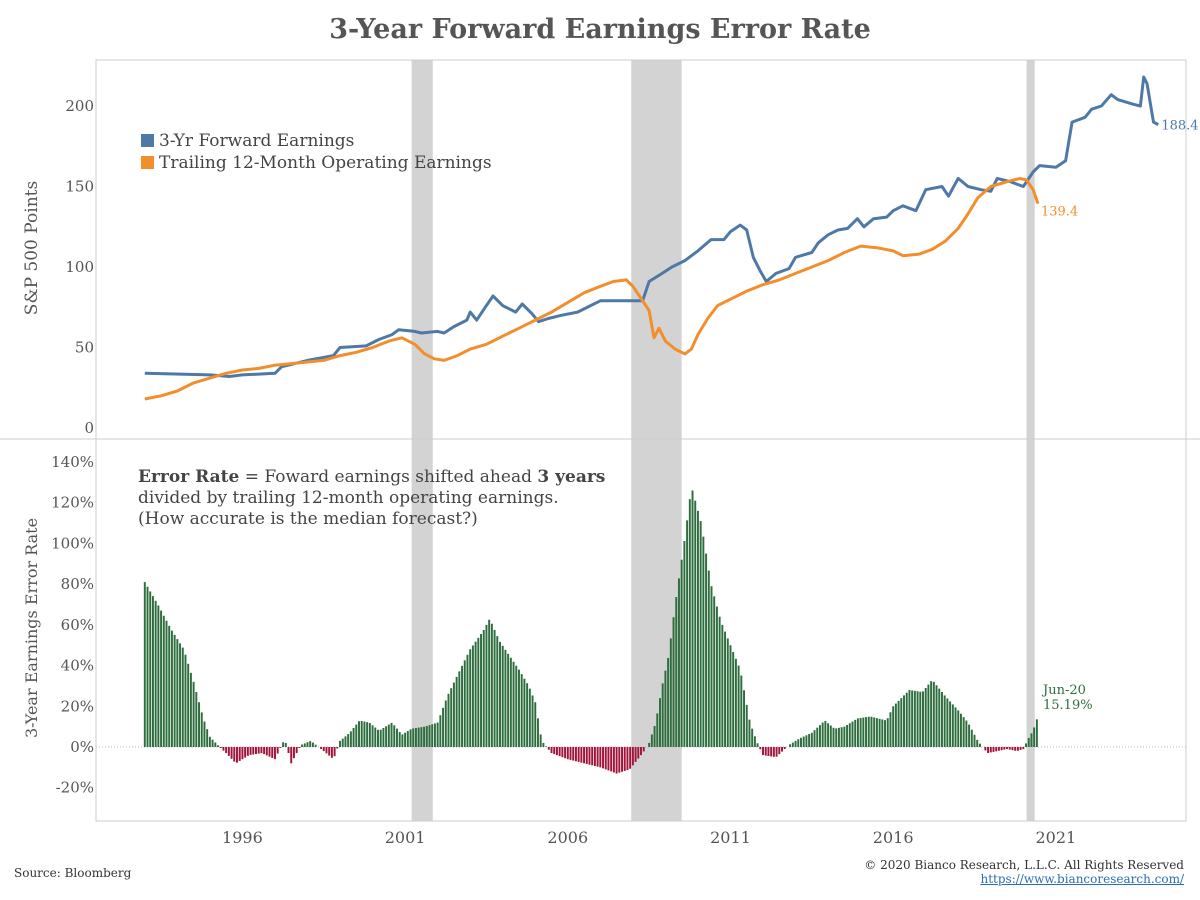 The height and width of the screenshot is (900, 1200). What do you see at coordinates (79, 267) in the screenshot?
I see `y-tick-label: 100` at bounding box center [79, 267].